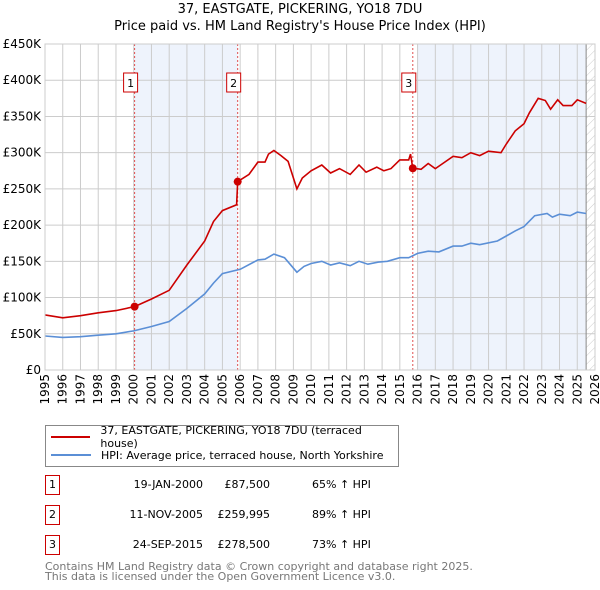 This screenshot has height=590, width=600. I want to click on x-tick-label: 2015, so click(400, 389).